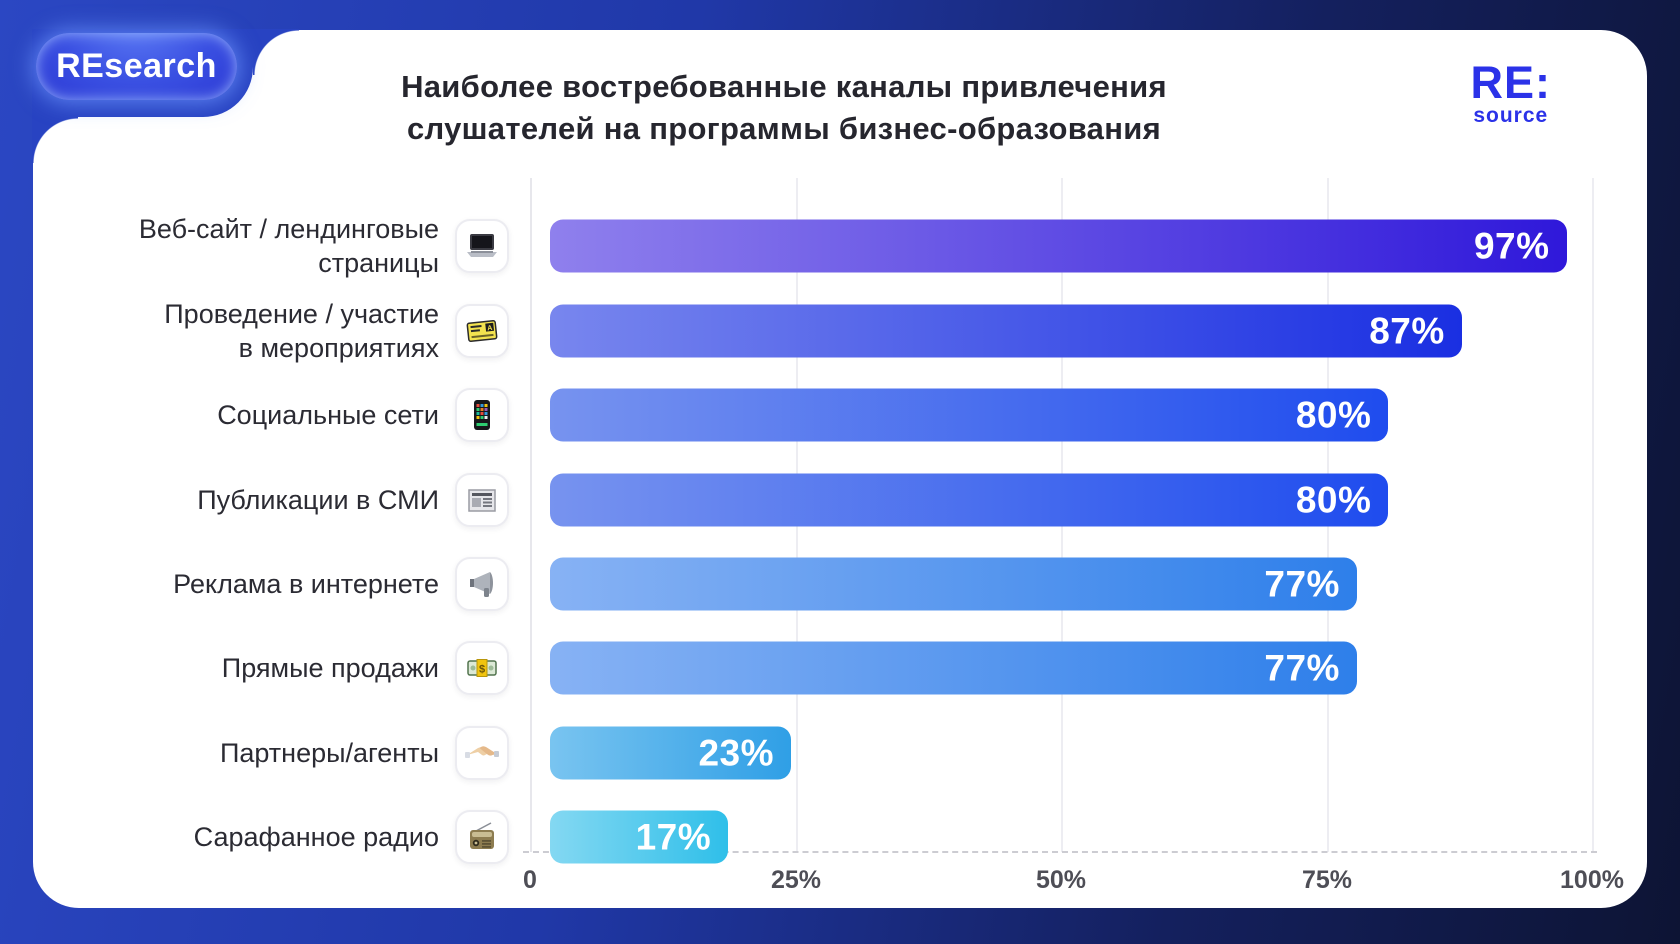 This screenshot has height=944, width=1680. What do you see at coordinates (482, 837) in the screenshot?
I see `radio-icon` at bounding box center [482, 837].